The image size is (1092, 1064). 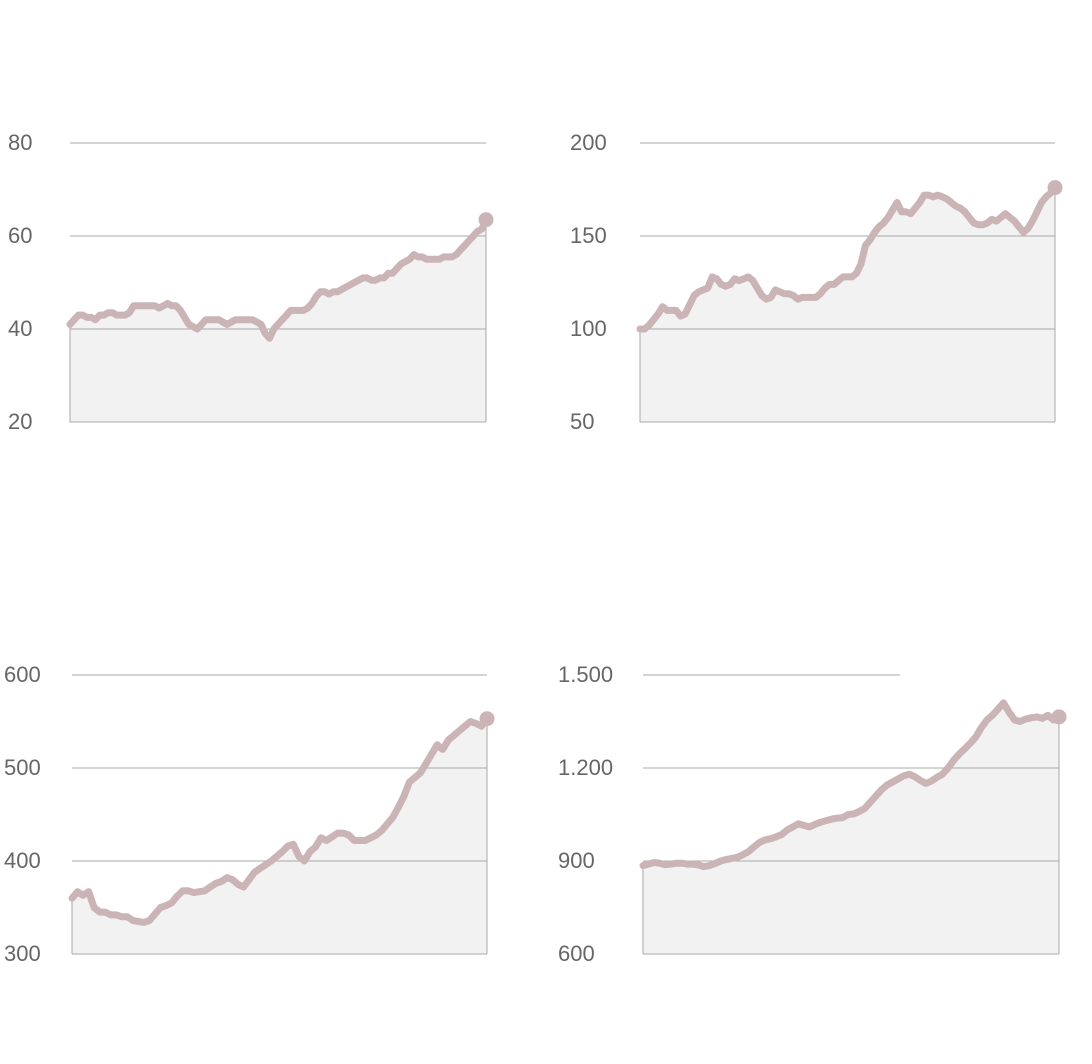 What do you see at coordinates (22, 767) in the screenshot?
I see `y-tick-label: 500` at bounding box center [22, 767].